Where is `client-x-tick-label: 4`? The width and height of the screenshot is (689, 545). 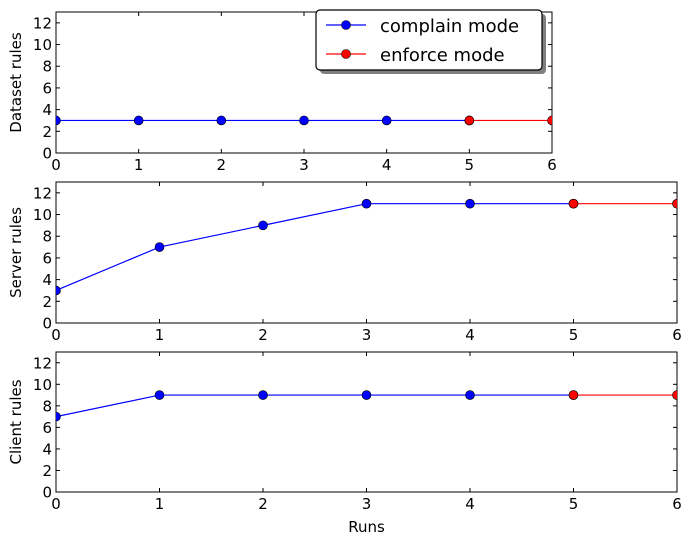 client-x-tick-label: 4 is located at coordinates (470, 504).